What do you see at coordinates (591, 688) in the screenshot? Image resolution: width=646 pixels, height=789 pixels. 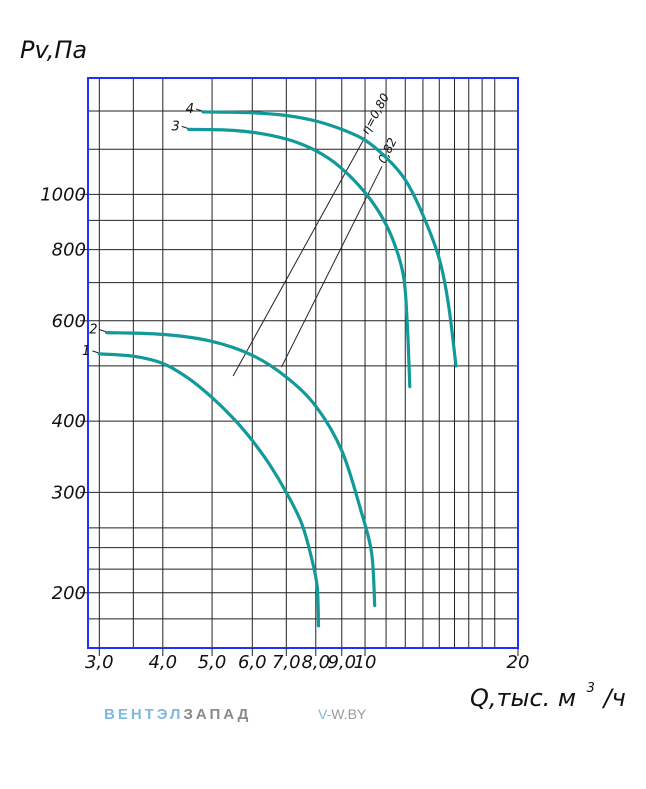 I see `x-axis-label-sup: 3` at bounding box center [591, 688].